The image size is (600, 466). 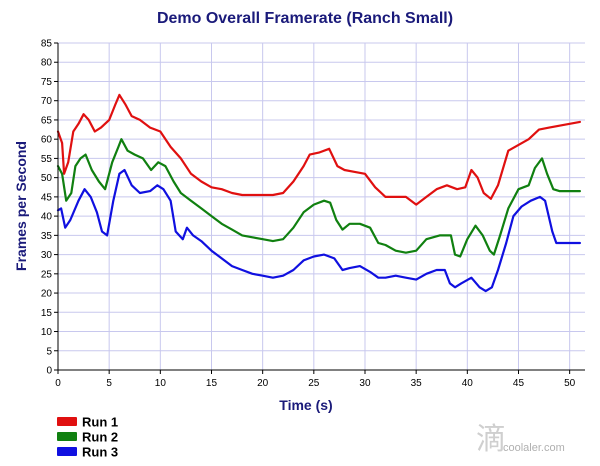 I want to click on x-tick-labels: 0 5 10 15 20 25 30 35 40 45 50, so click(x=315, y=383).